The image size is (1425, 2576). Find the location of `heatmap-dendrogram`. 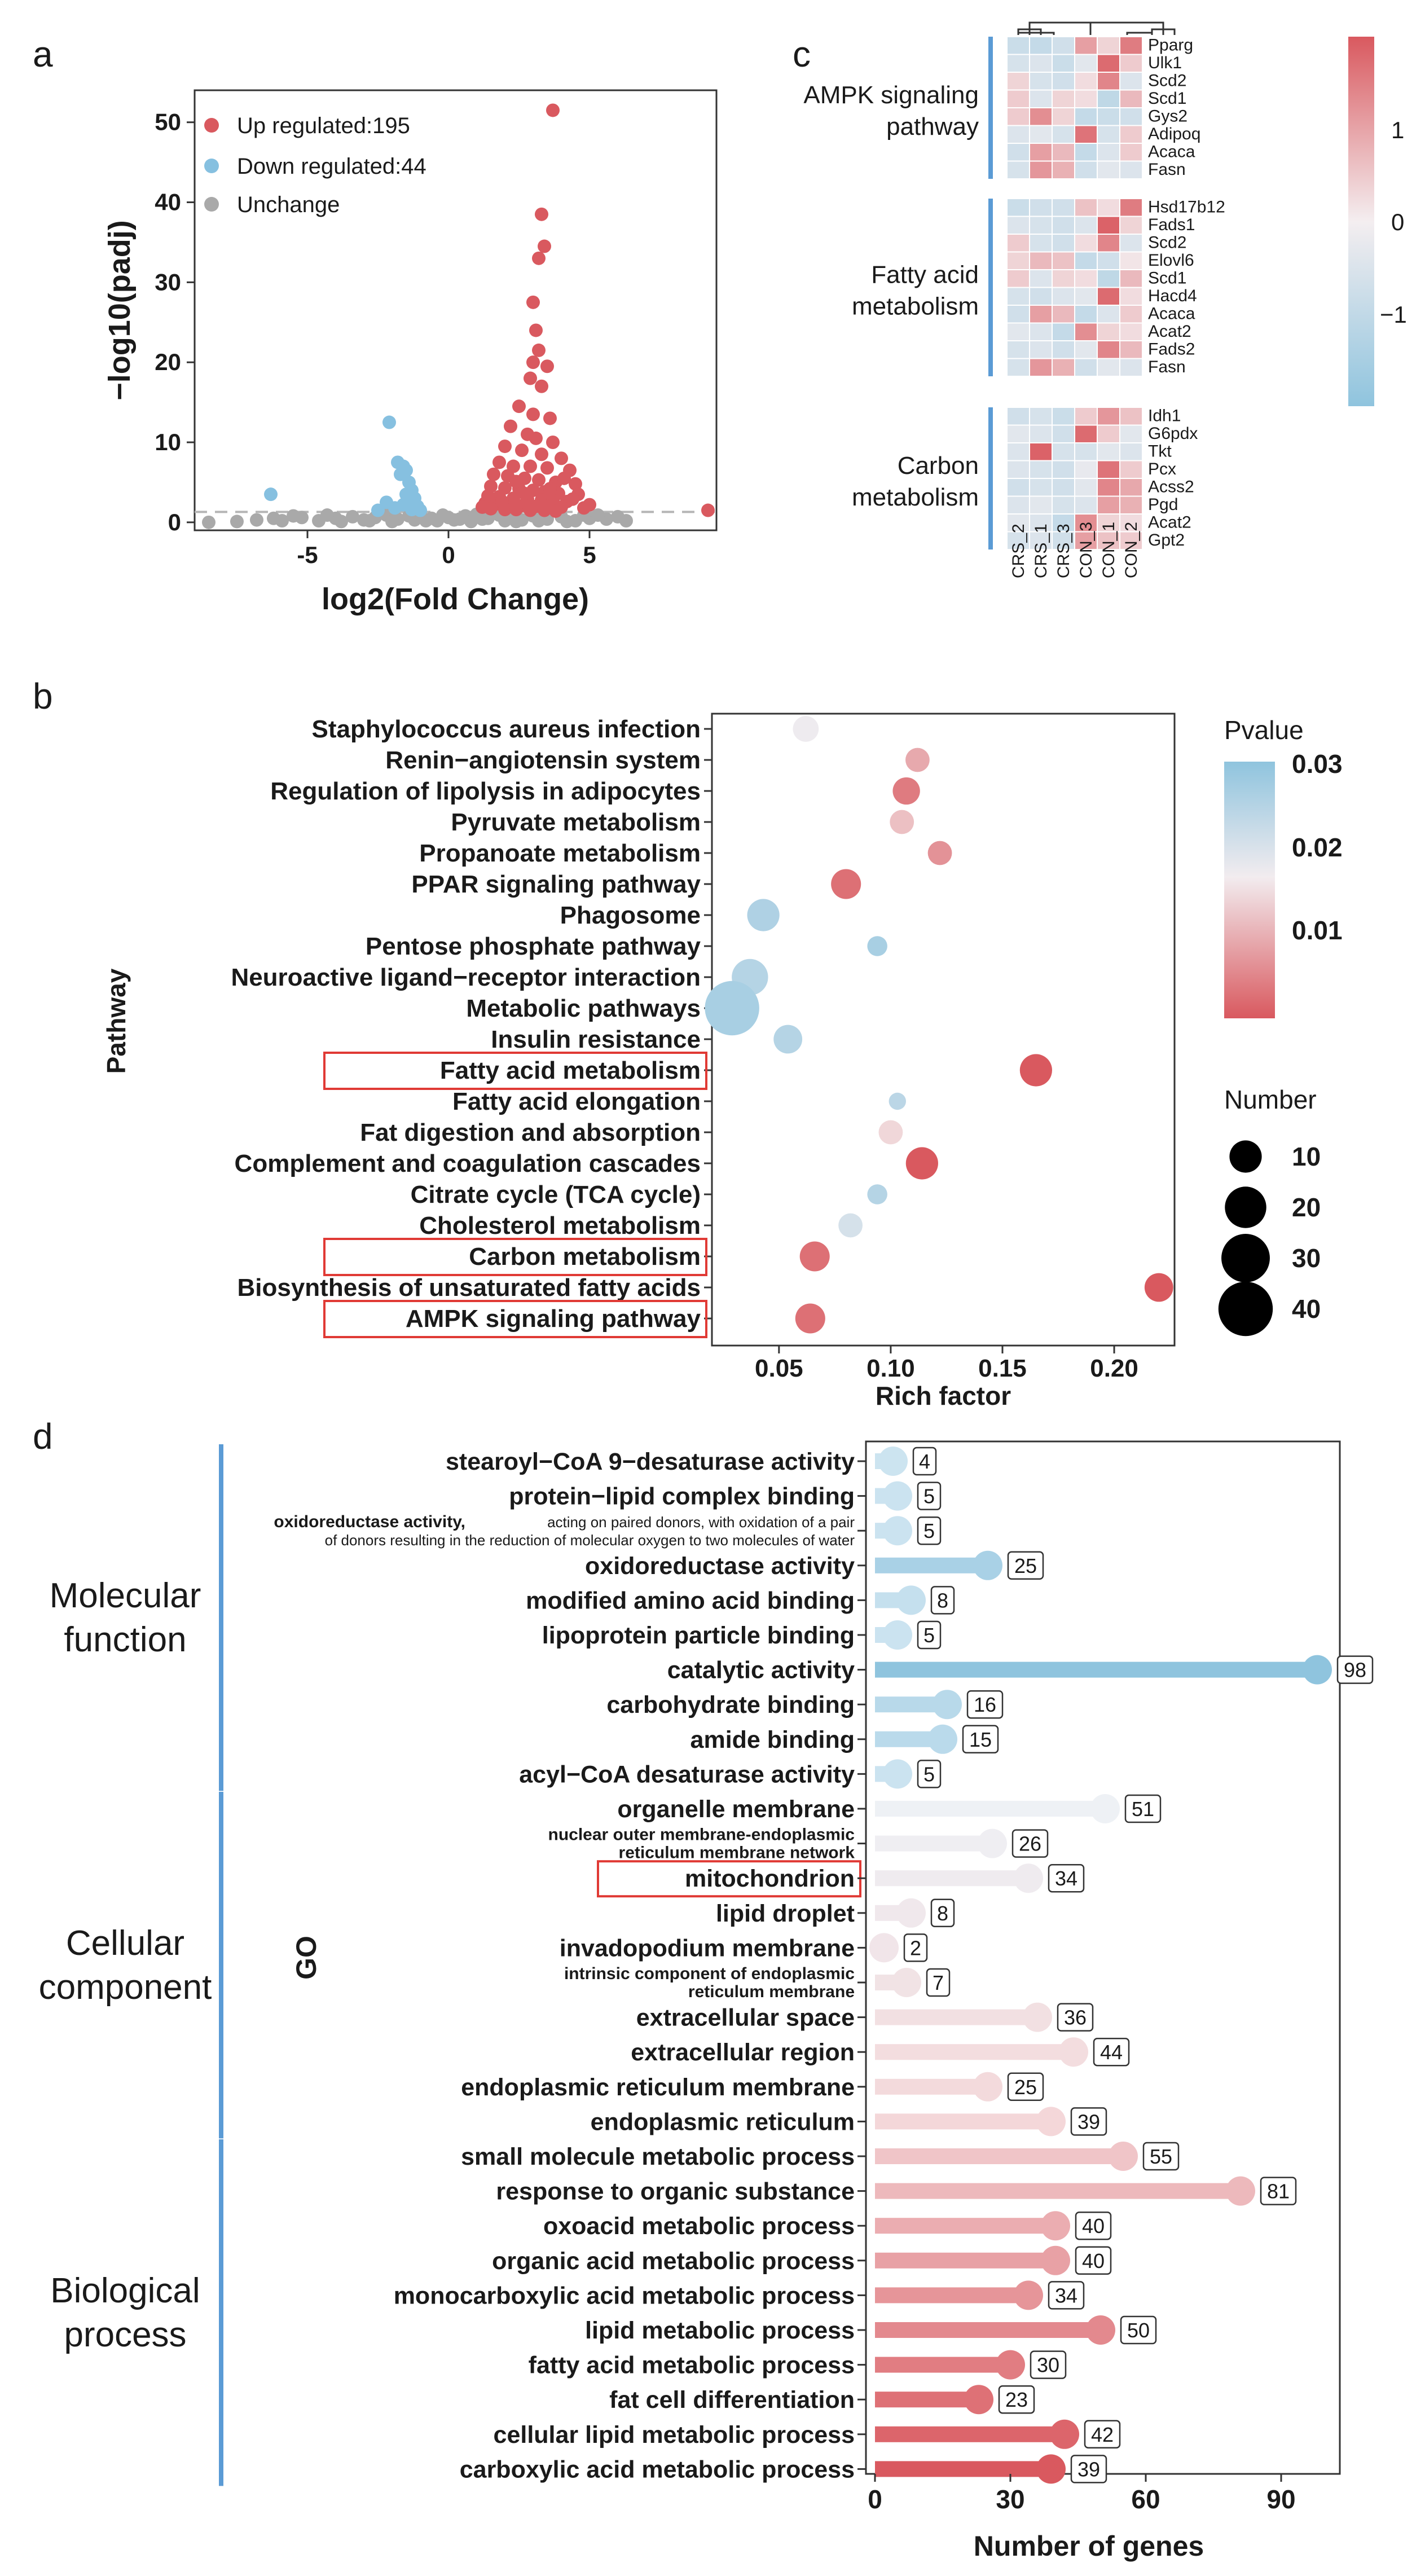

heatmap-dendrogram is located at coordinates (1096, 28).